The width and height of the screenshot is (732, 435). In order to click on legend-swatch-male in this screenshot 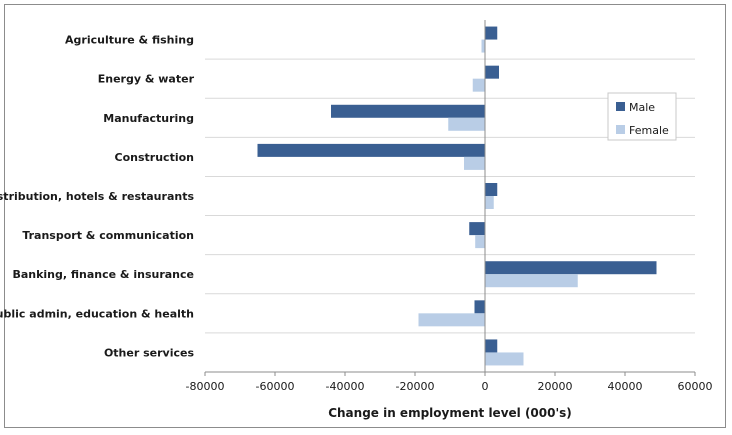, I will do `click(620, 106)`.